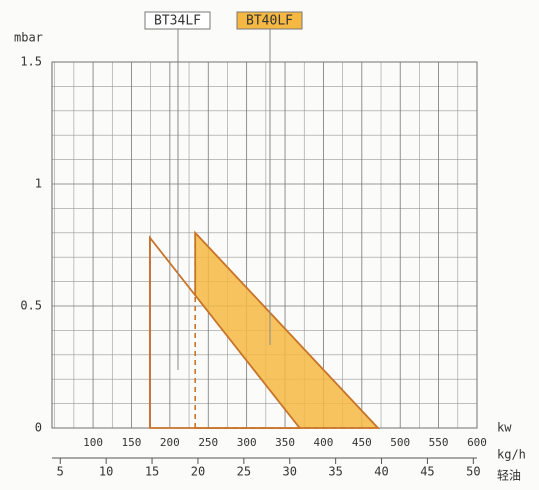 Image resolution: width=539 pixels, height=490 pixels. Describe the element at coordinates (198, 472) in the screenshot. I see `x2-tick-label: 20` at that location.